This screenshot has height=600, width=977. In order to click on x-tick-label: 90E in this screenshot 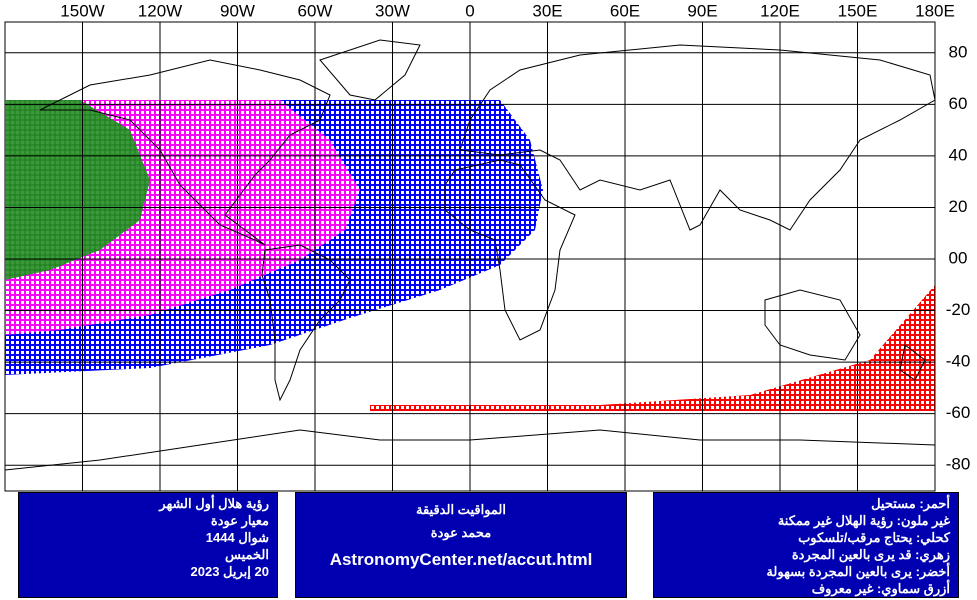, I will do `click(702, 10)`.